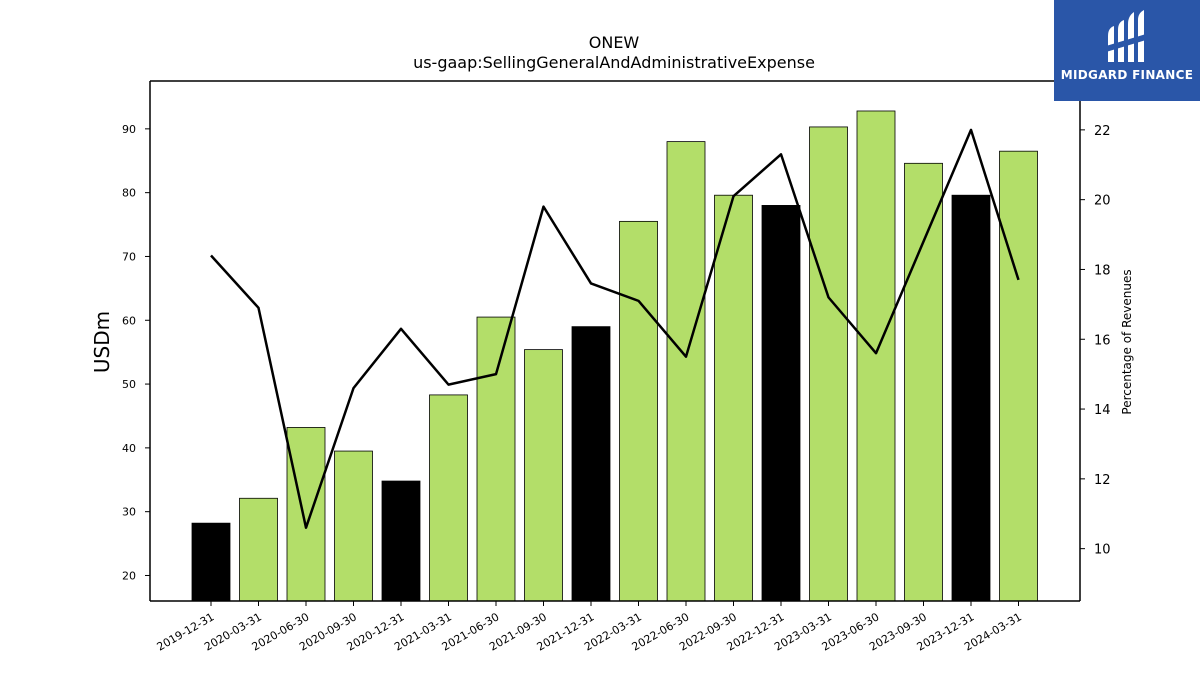 This screenshot has width=1200, height=675. I want to click on y2-tick-label: 18, so click(1102, 270).